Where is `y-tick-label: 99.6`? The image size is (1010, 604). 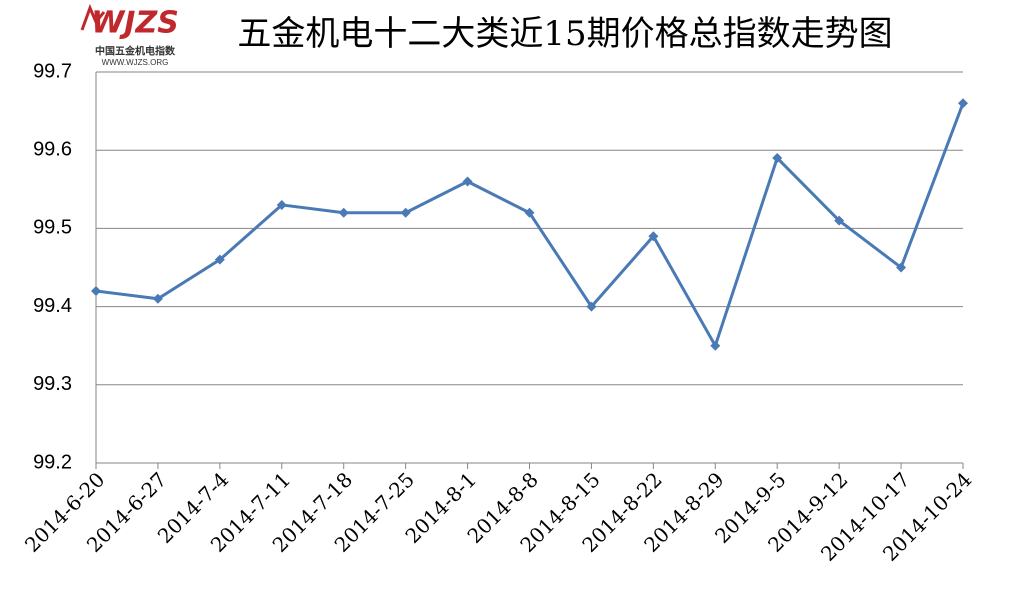 y-tick-label: 99.6 is located at coordinates (52, 149).